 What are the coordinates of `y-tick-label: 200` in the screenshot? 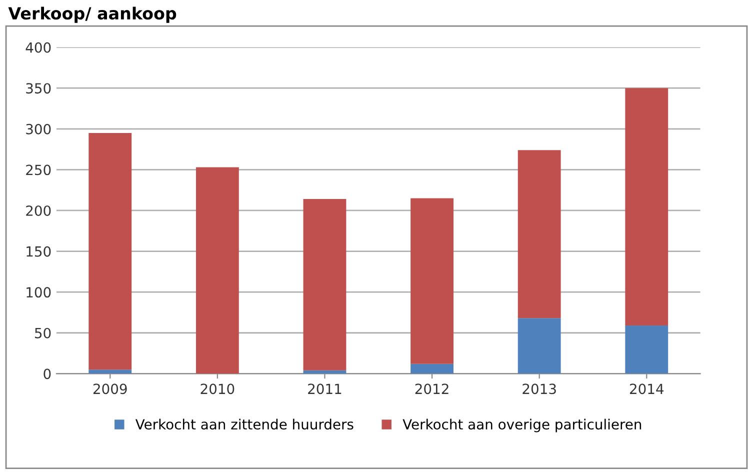 It's located at (38, 210).